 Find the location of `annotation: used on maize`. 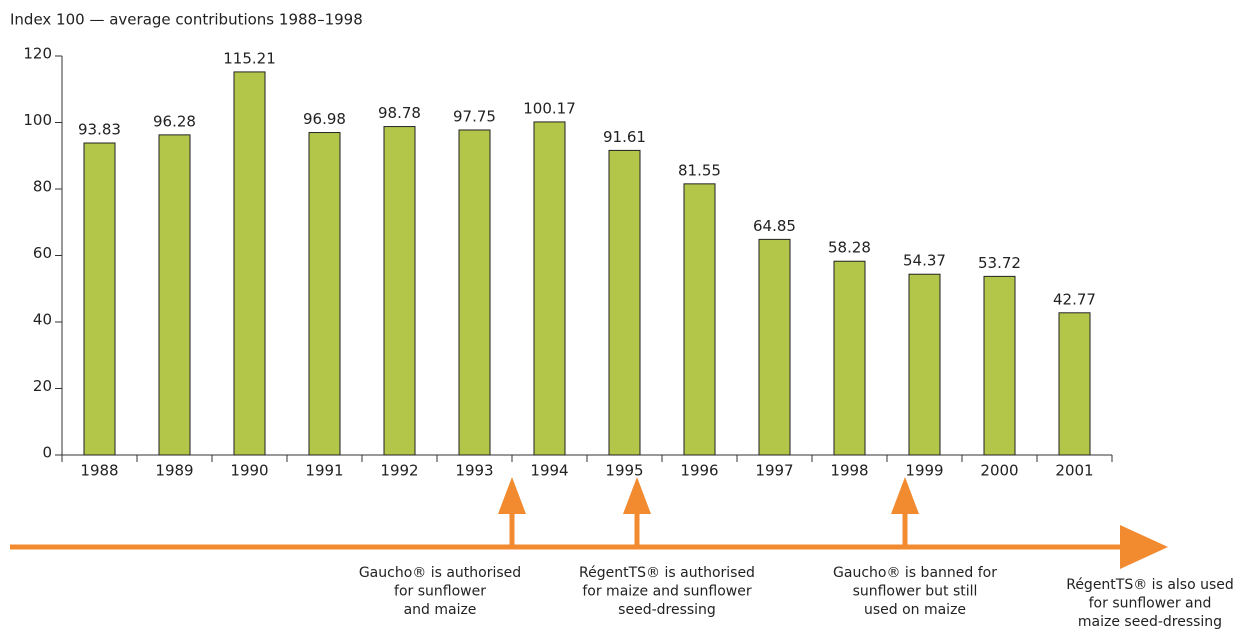

annotation: used on maize is located at coordinates (915, 610).